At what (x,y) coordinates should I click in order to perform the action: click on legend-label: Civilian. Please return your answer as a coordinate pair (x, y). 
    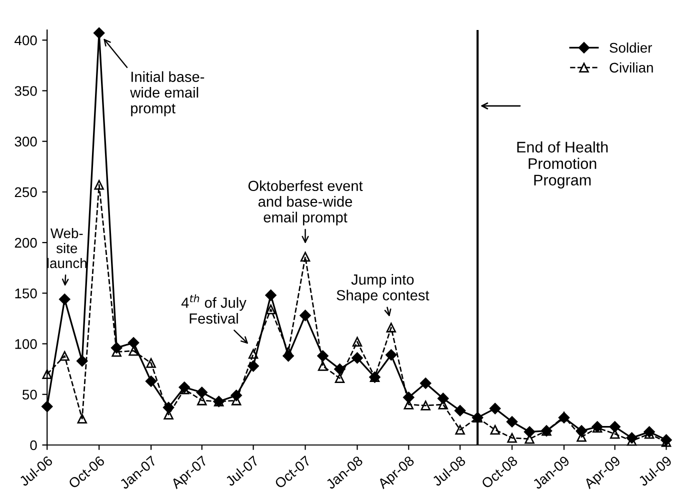
    Looking at the image, I should click on (631, 67).